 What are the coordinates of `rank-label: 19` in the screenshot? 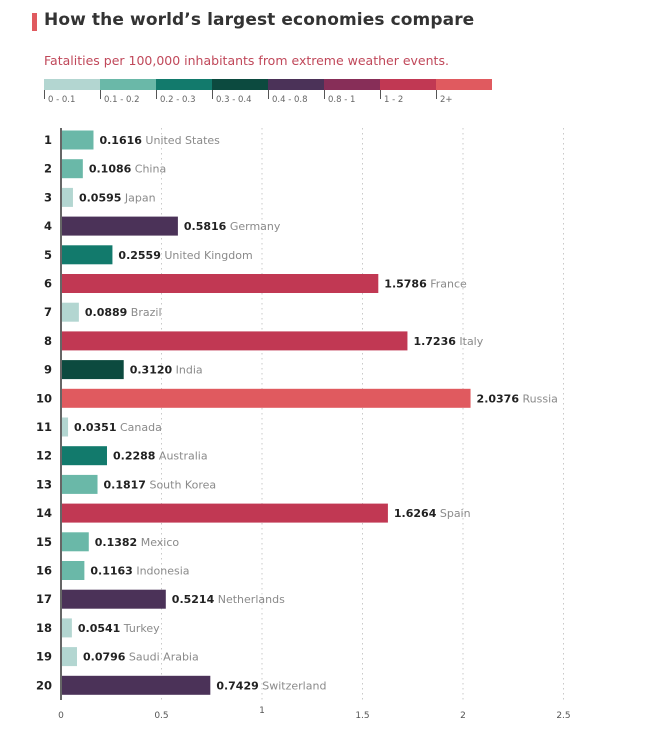 It's located at (44, 657).